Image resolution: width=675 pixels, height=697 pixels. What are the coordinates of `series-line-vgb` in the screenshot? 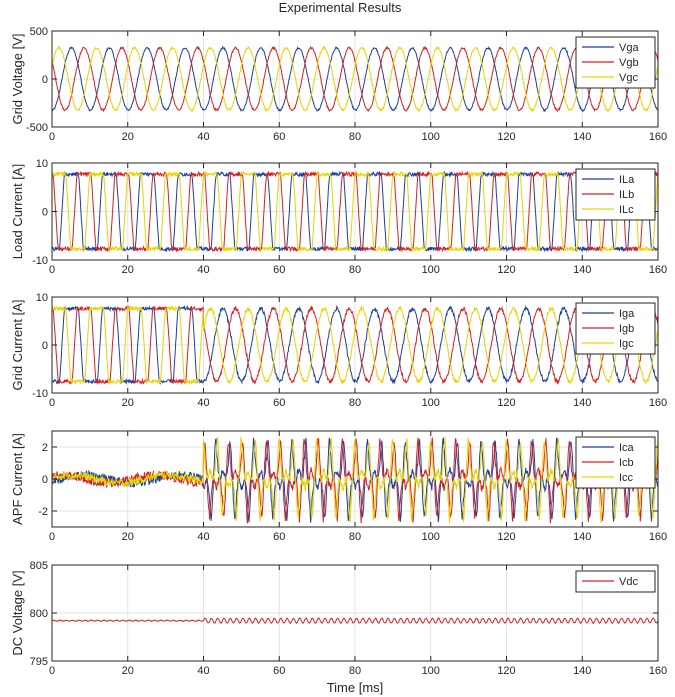 It's located at (355, 79).